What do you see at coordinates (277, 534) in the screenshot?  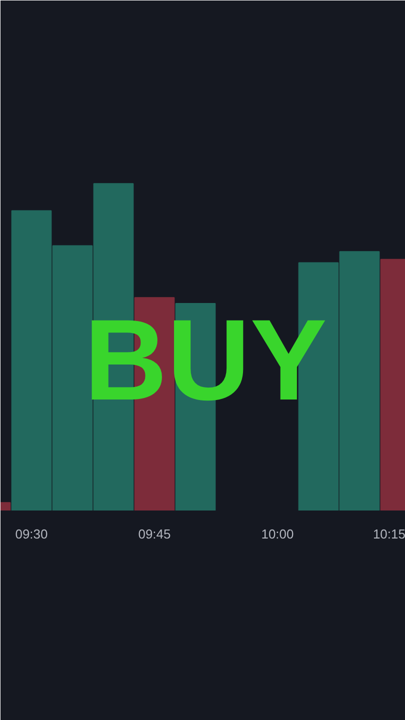 I see `x-tick-label: 10:00` at bounding box center [277, 534].